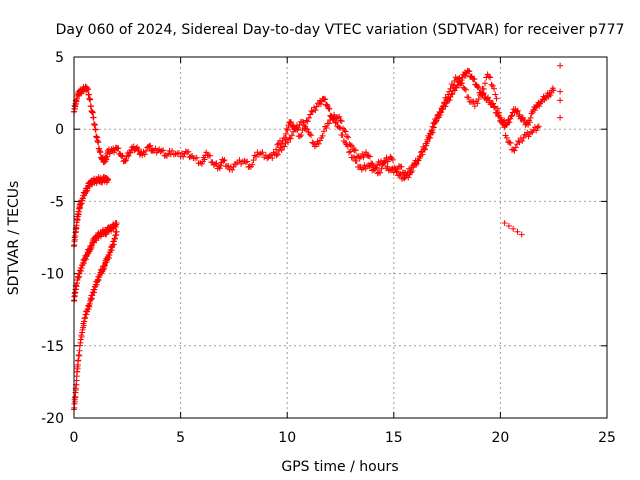 The image size is (640, 480). Describe the element at coordinates (78, 360) in the screenshot. I see `point-arc-lower` at that location.